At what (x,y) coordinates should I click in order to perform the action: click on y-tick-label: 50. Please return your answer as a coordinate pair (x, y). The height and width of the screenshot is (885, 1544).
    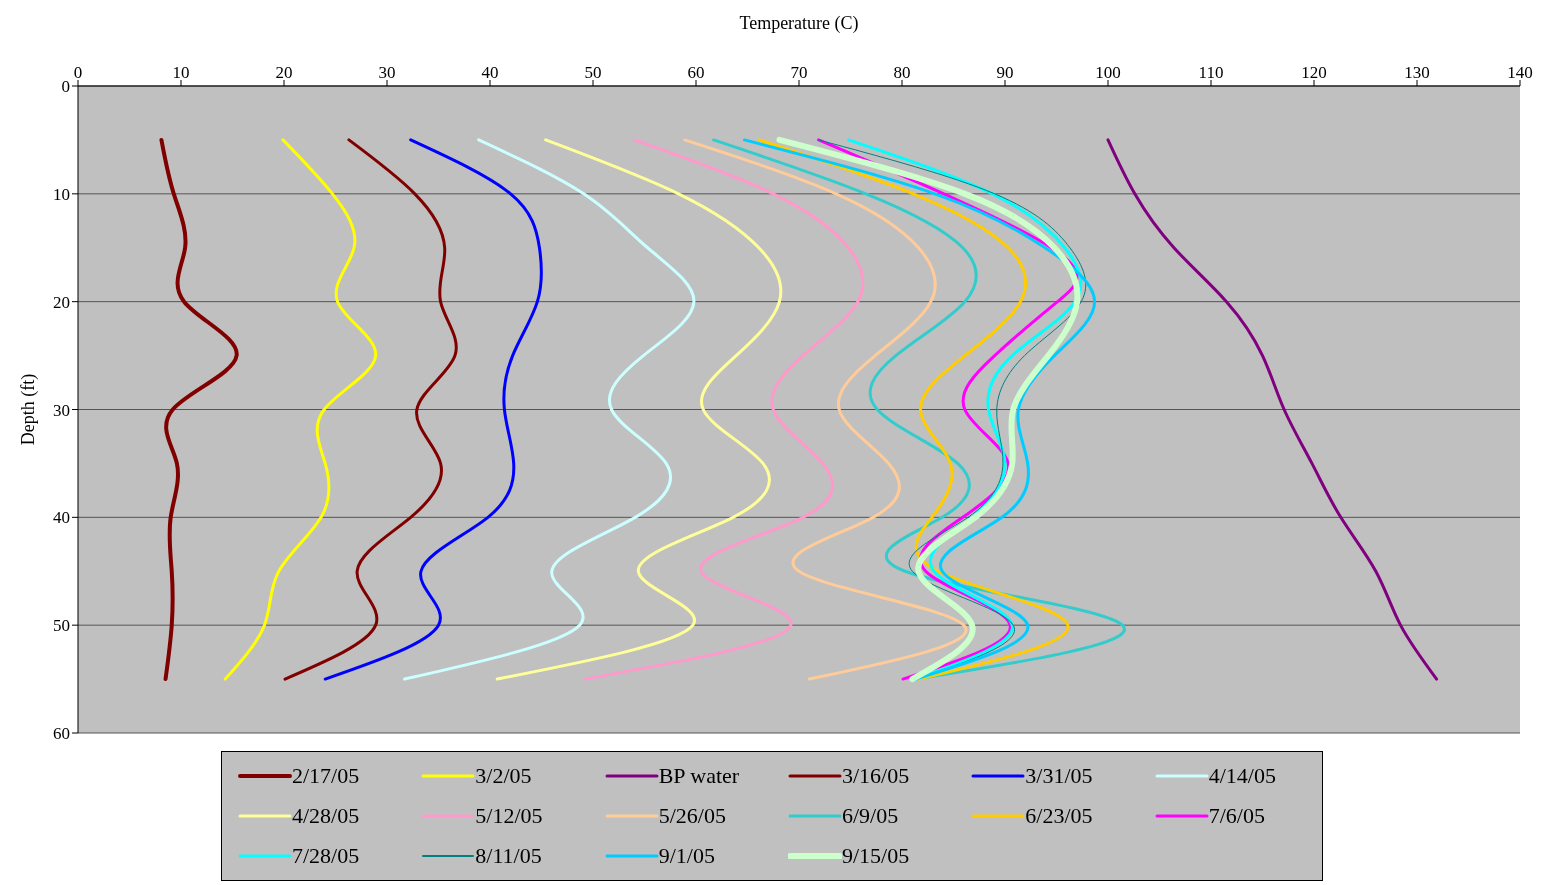
    Looking at the image, I should click on (61, 626).